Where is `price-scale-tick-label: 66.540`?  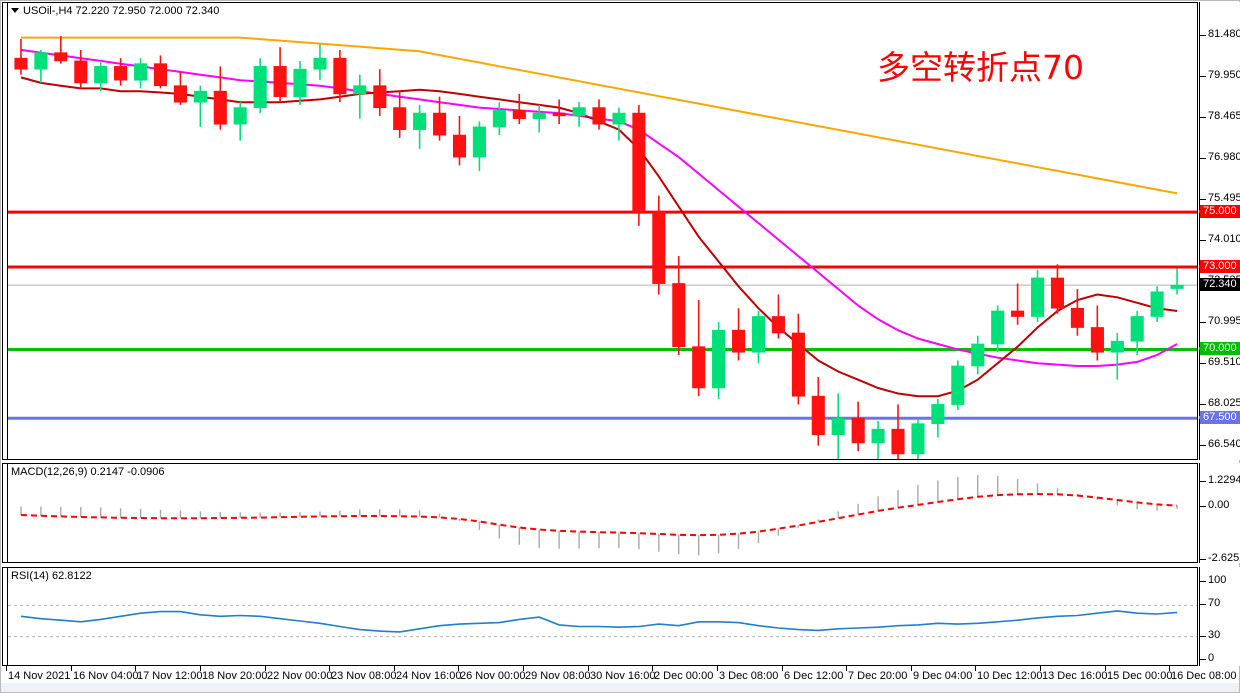
price-scale-tick-label: 66.540 is located at coordinates (1224, 444).